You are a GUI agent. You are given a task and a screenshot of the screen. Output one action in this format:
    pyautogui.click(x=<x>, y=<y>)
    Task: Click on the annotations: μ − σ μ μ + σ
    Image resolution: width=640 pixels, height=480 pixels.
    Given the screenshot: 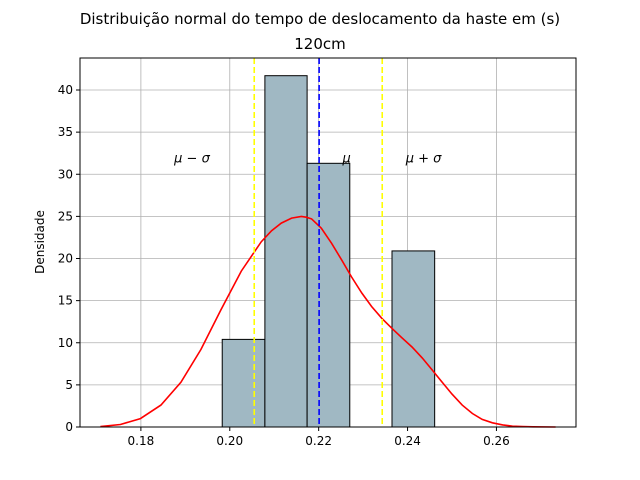 What is the action you would take?
    pyautogui.click(x=307, y=158)
    